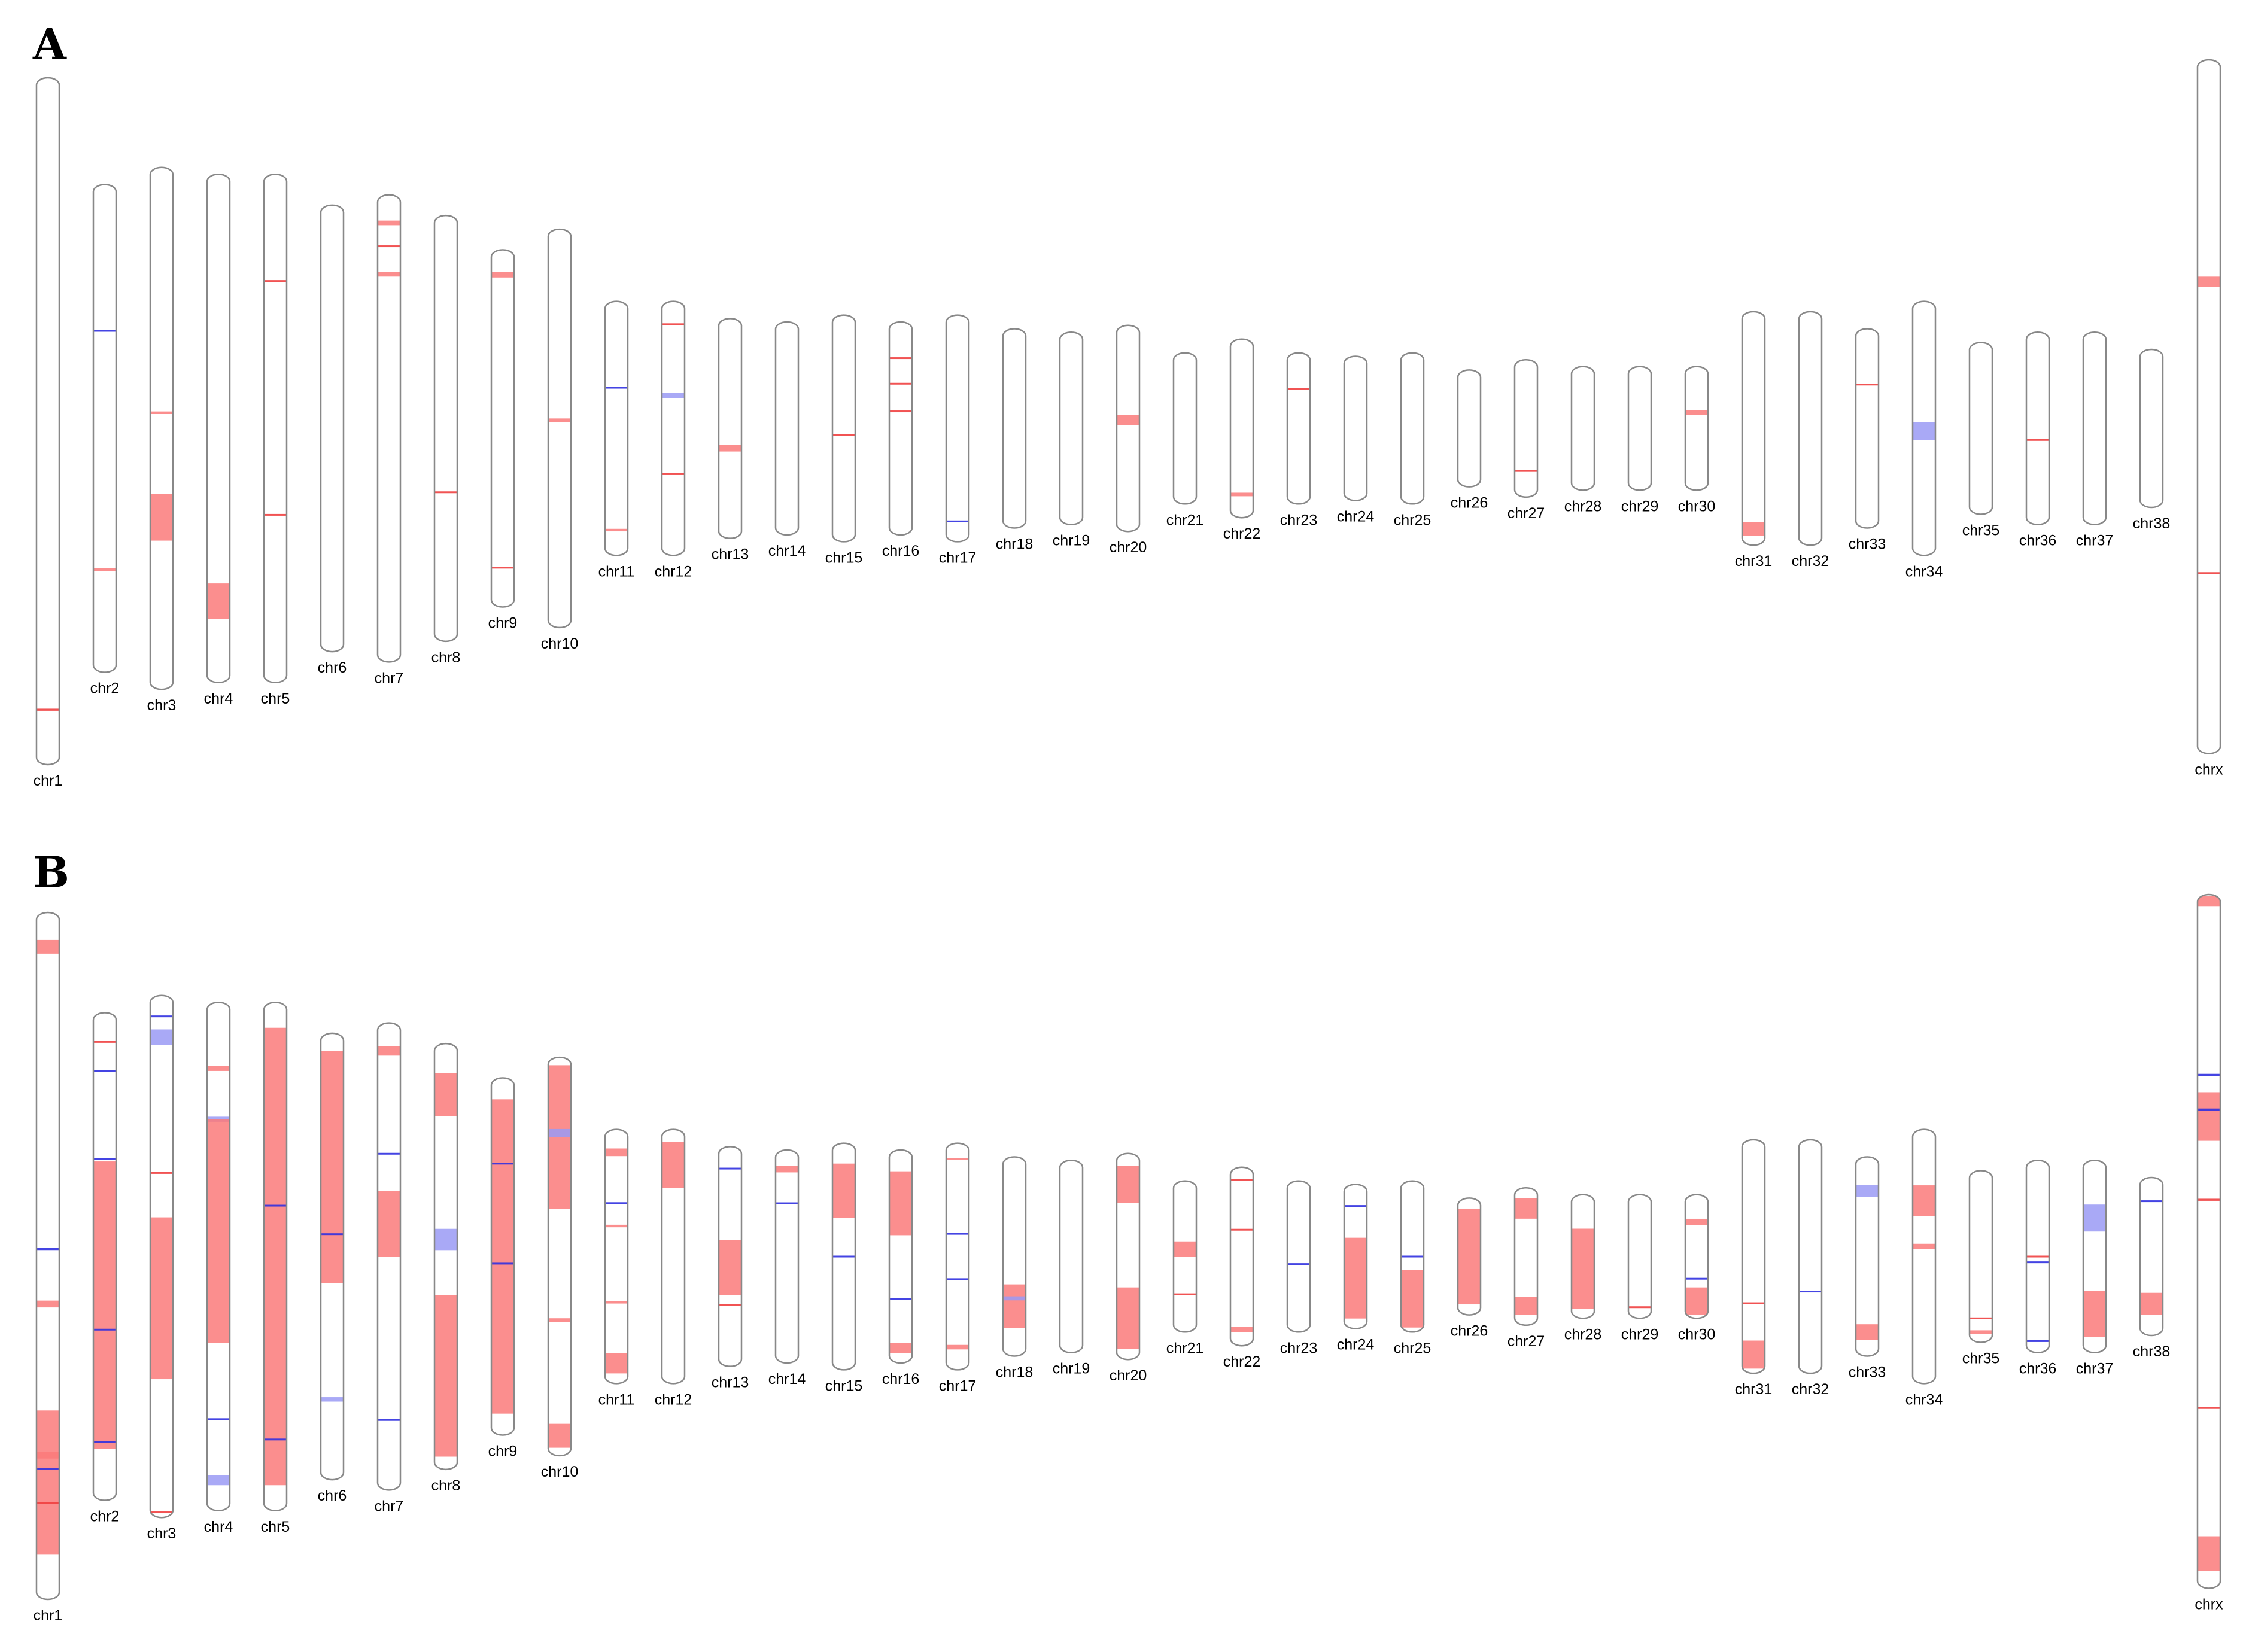 The image size is (2246, 1652). I want to click on chromosome-chr10: chr10, so click(560, 1268).